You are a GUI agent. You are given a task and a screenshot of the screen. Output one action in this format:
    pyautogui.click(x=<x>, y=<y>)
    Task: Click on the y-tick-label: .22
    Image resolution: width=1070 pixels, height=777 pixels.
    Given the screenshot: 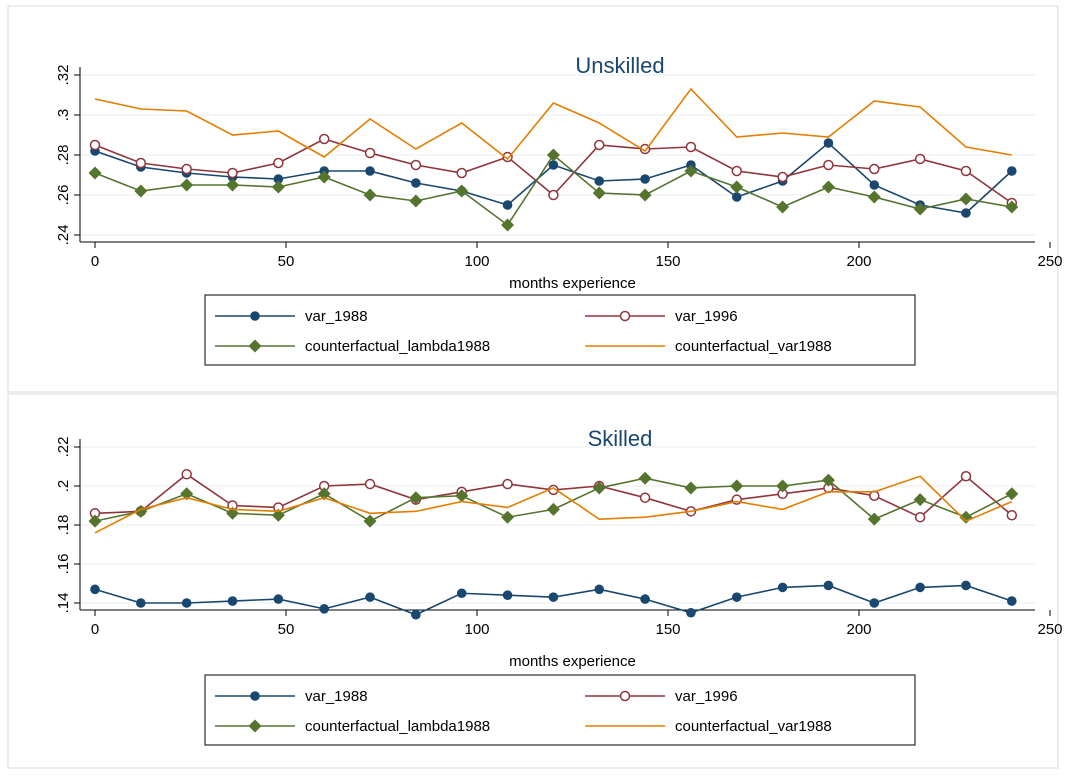 What is the action you would take?
    pyautogui.click(x=63, y=447)
    